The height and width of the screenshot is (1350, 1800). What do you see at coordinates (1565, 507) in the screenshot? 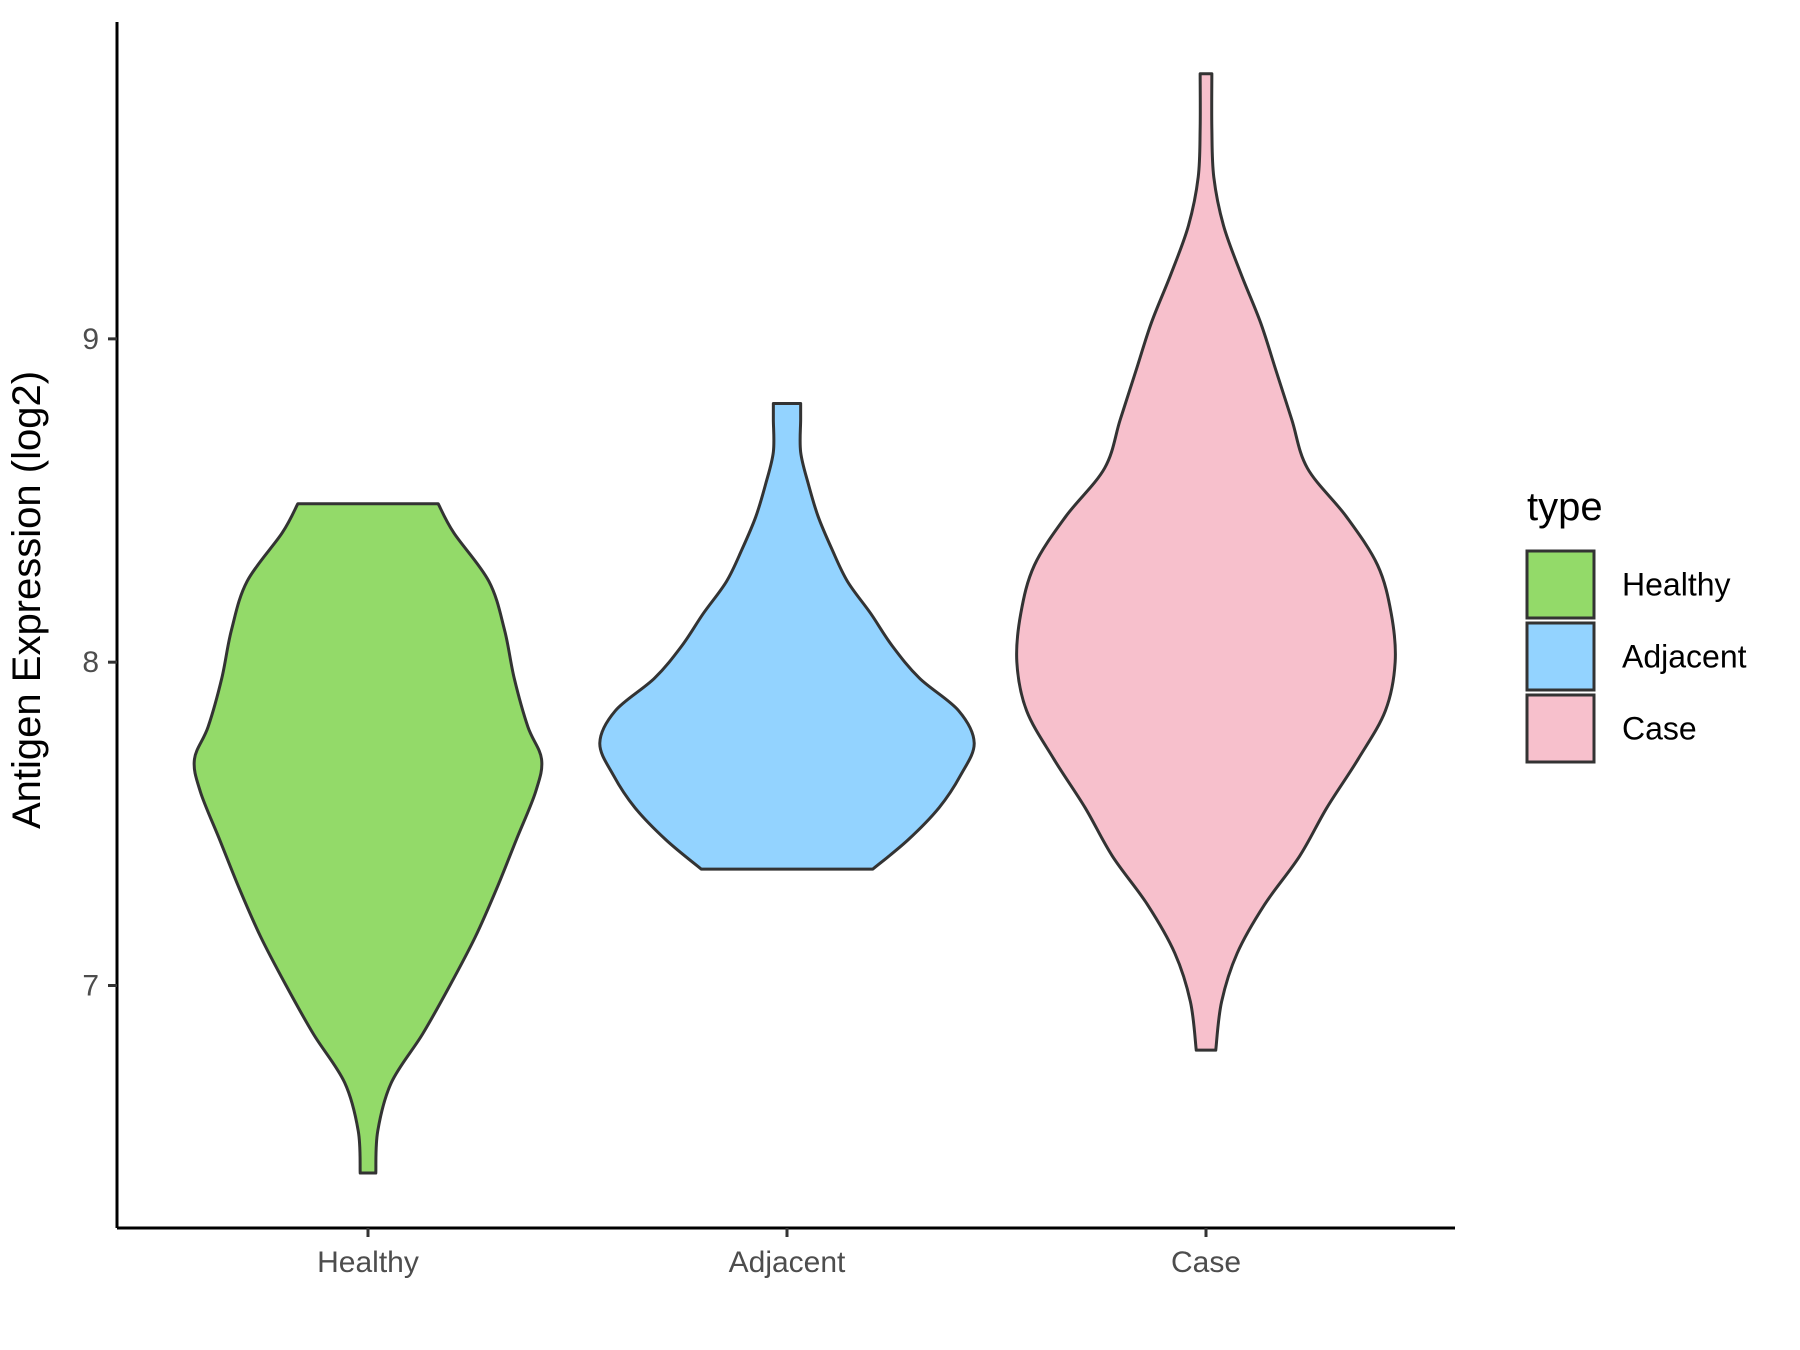
I see `legend-title: type` at bounding box center [1565, 507].